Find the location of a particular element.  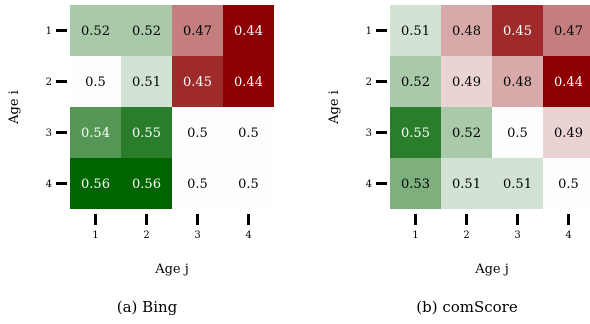

heatmap-cell-comscore-r1c4 is located at coordinates (566, 30).